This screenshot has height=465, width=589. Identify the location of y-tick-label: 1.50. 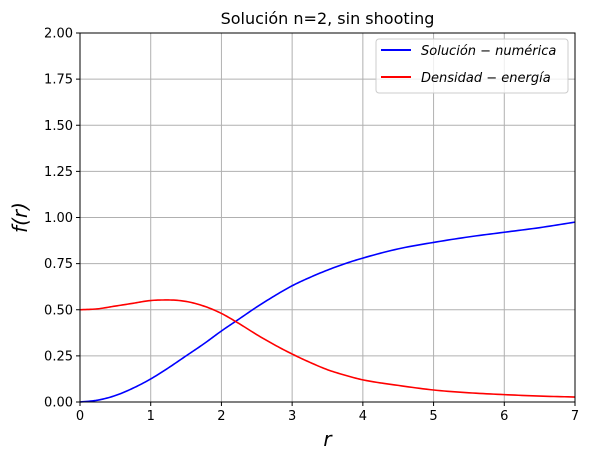
(58, 126).